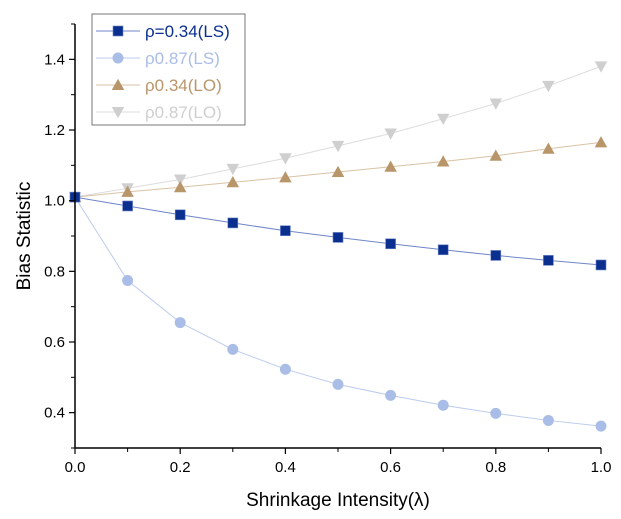  I want to click on y-tick-label: 0.6, so click(54, 342).